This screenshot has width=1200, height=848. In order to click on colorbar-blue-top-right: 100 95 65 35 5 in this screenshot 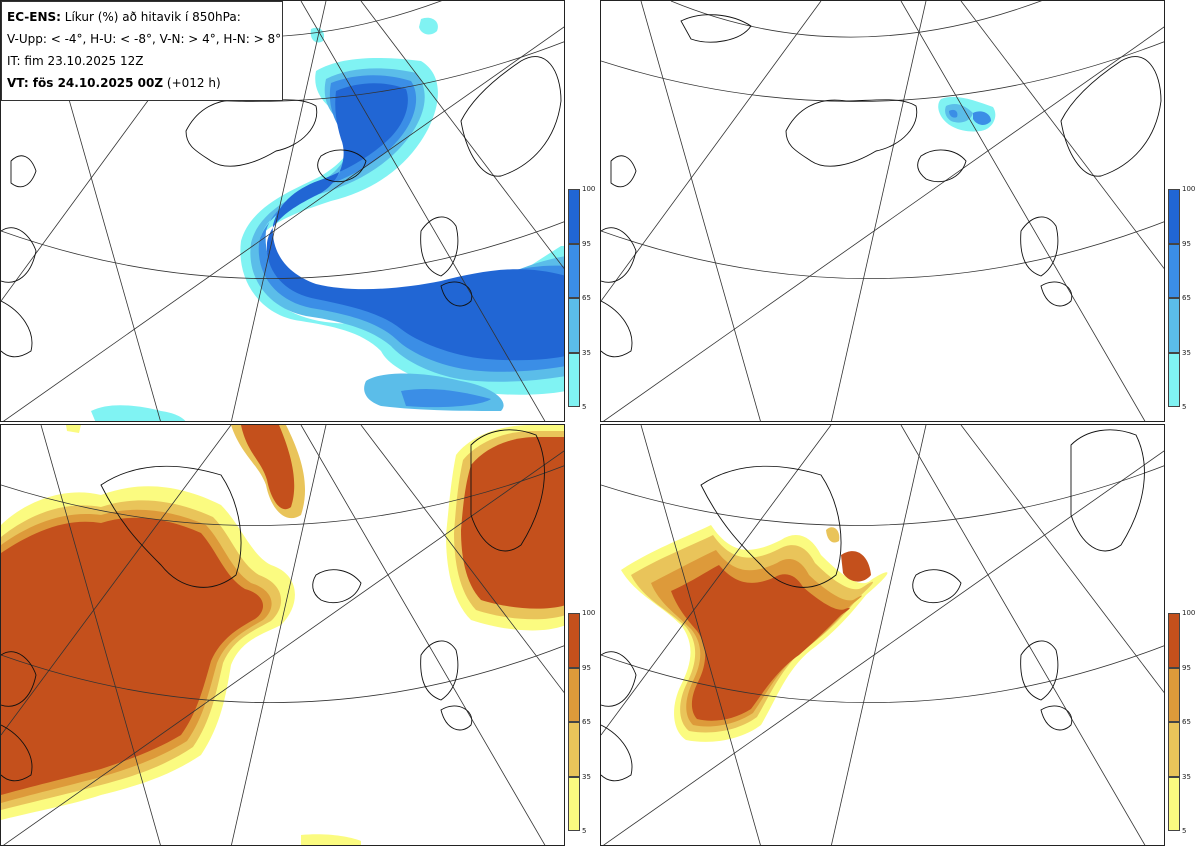, I will do `click(1181, 298)`.